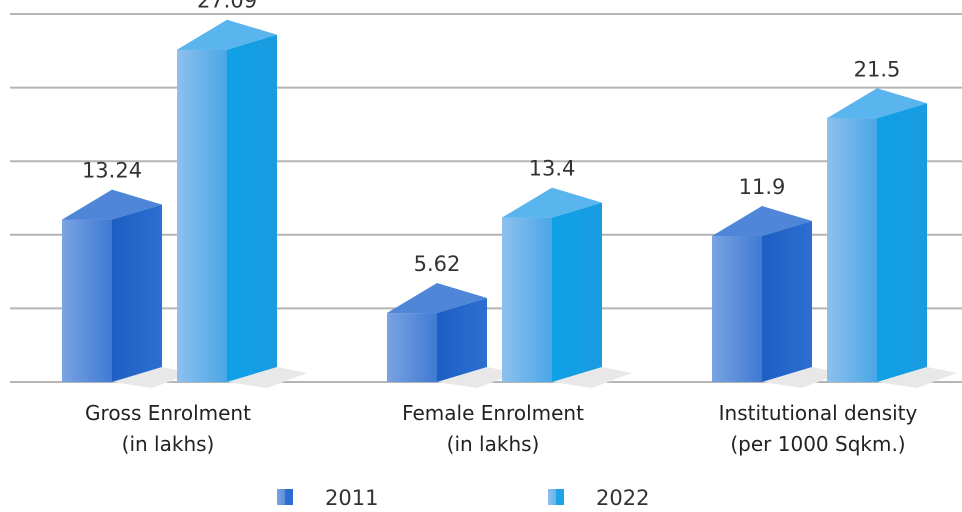  Describe the element at coordinates (112, 171) in the screenshot. I see `data-label: 13.24` at that location.